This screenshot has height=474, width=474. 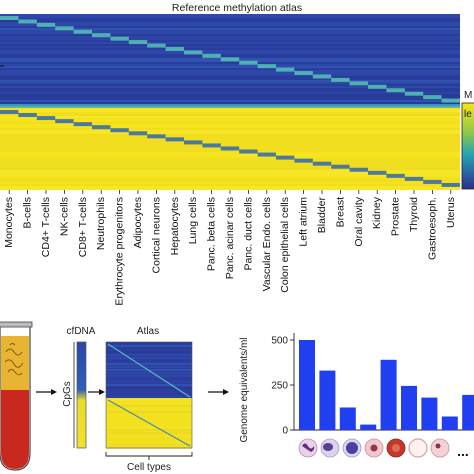 I want to click on lymphocyte-cell-icon, so click(x=352, y=448).